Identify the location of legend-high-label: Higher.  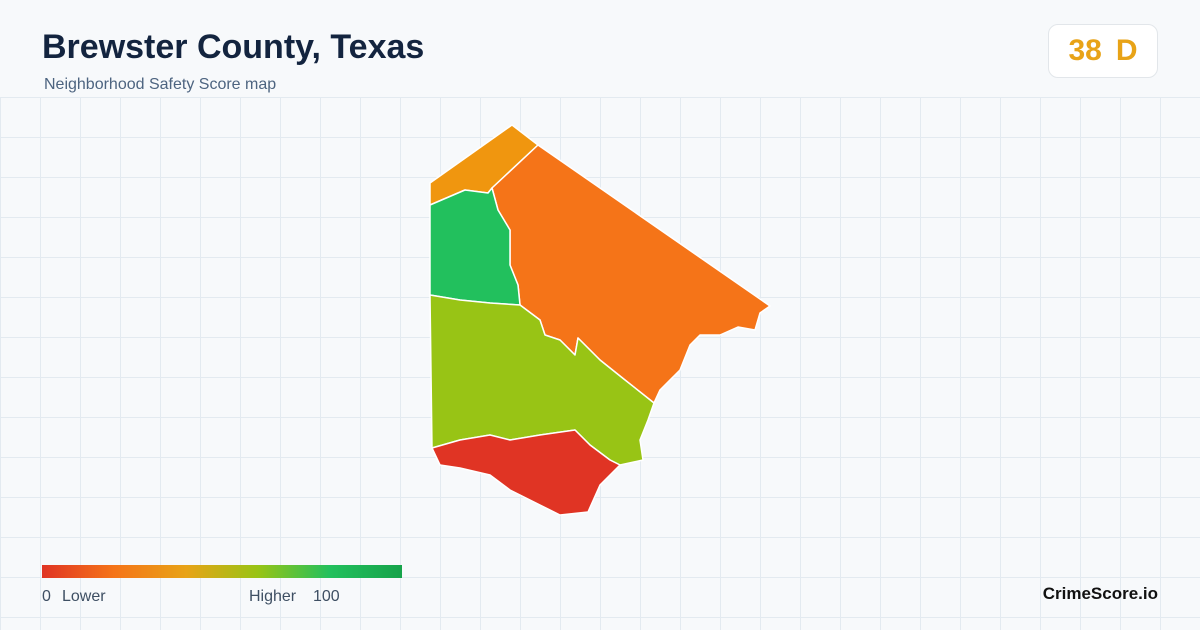
(273, 596).